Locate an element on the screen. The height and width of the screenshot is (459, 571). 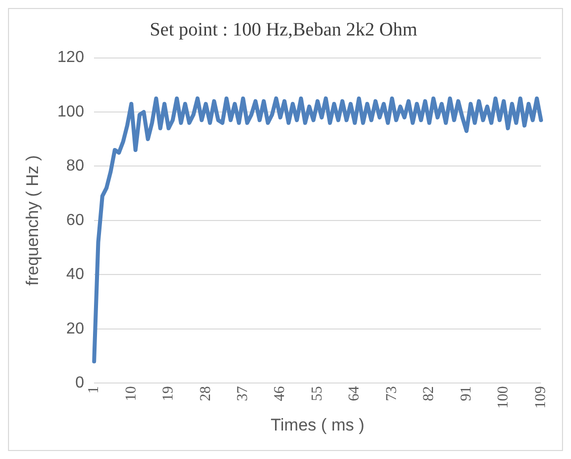
y-axis-title: frequenchy ( Hz ) is located at coordinates (32, 220).